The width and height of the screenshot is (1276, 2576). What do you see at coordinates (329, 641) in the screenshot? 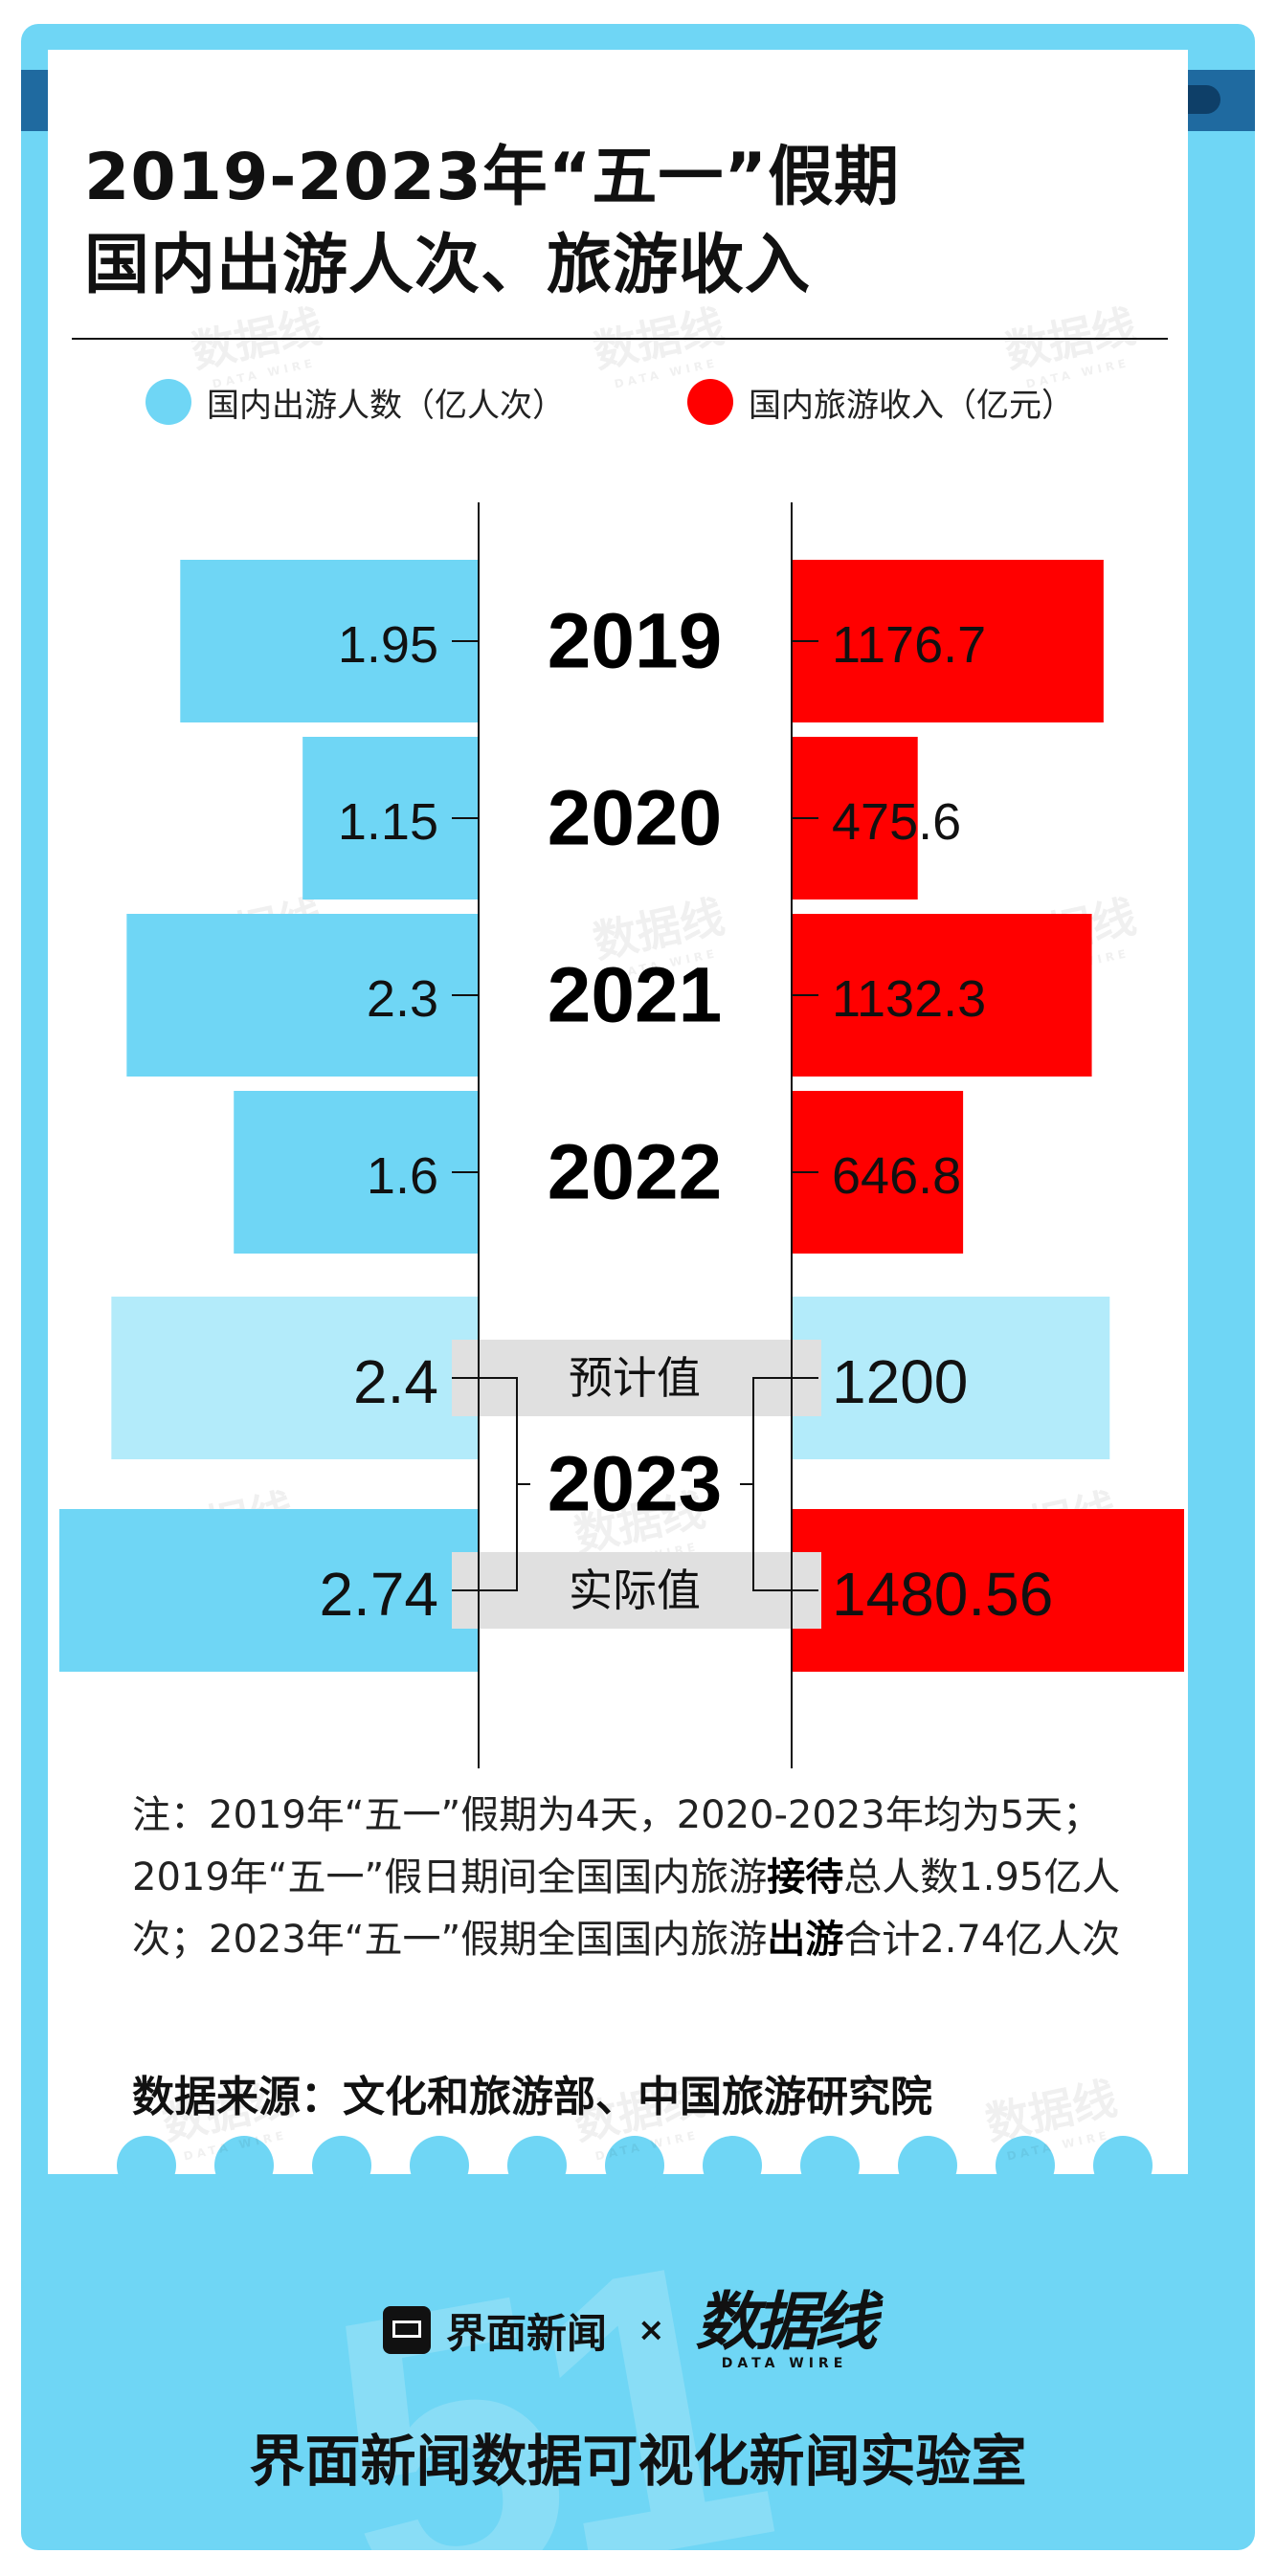
I see `bar-trips-2019` at bounding box center [329, 641].